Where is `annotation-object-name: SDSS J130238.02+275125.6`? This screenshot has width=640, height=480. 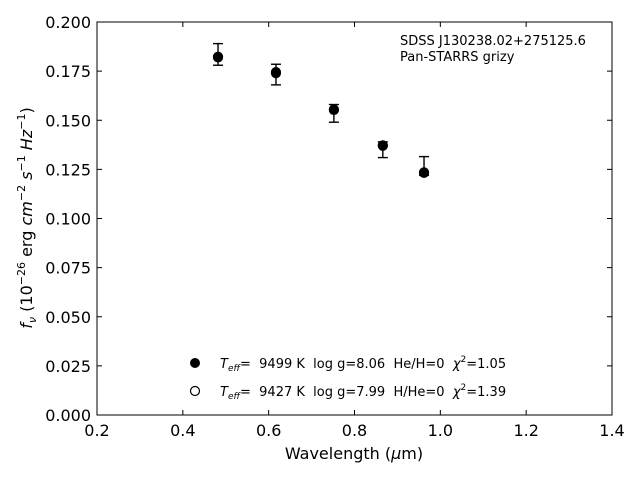
annotation-object-name: SDSS J130238.02+275125.6 is located at coordinates (493, 41).